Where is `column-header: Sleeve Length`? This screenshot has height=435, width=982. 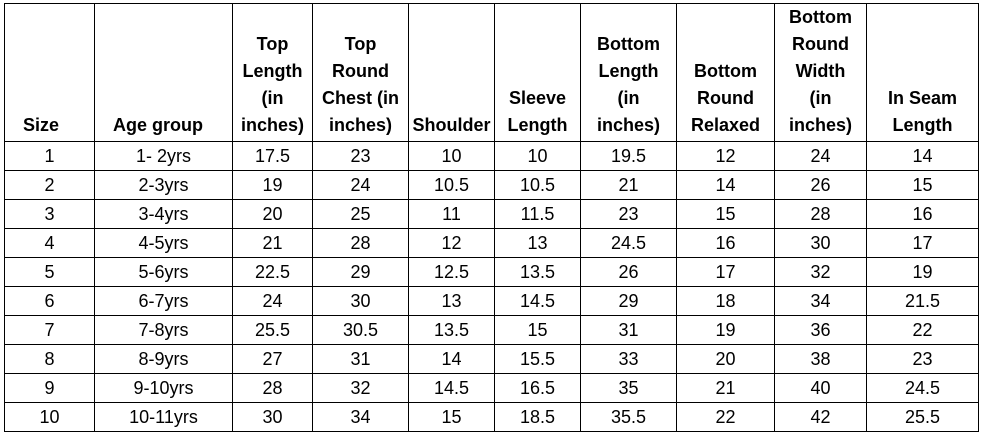 column-header: Sleeve Length is located at coordinates (537, 72).